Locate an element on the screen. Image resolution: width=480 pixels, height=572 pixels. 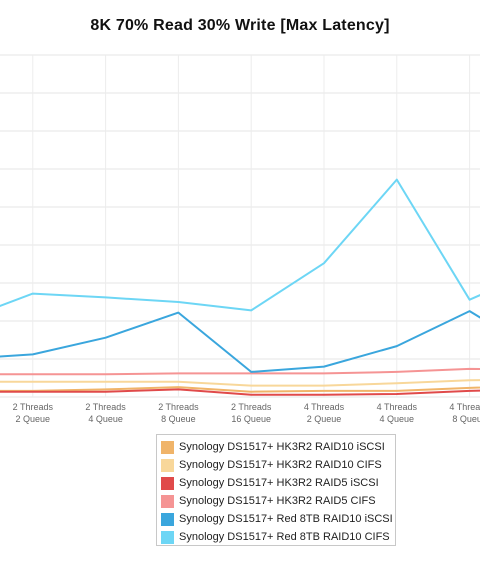
legend-item: Synology DS1517+ HK3R2 RAID5 iSCSI is located at coordinates (278, 483).